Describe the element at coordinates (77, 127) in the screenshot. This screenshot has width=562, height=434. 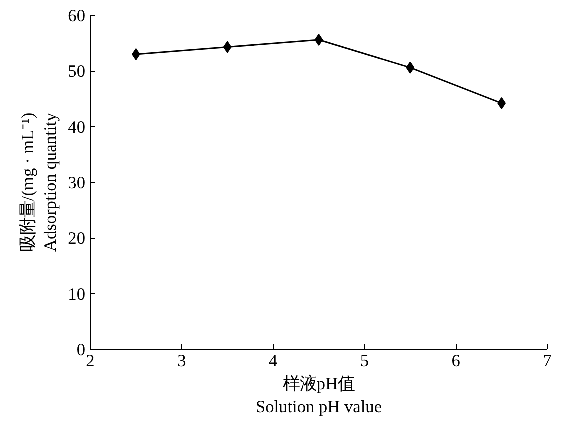
I see `y-tick-label: 40` at that location.